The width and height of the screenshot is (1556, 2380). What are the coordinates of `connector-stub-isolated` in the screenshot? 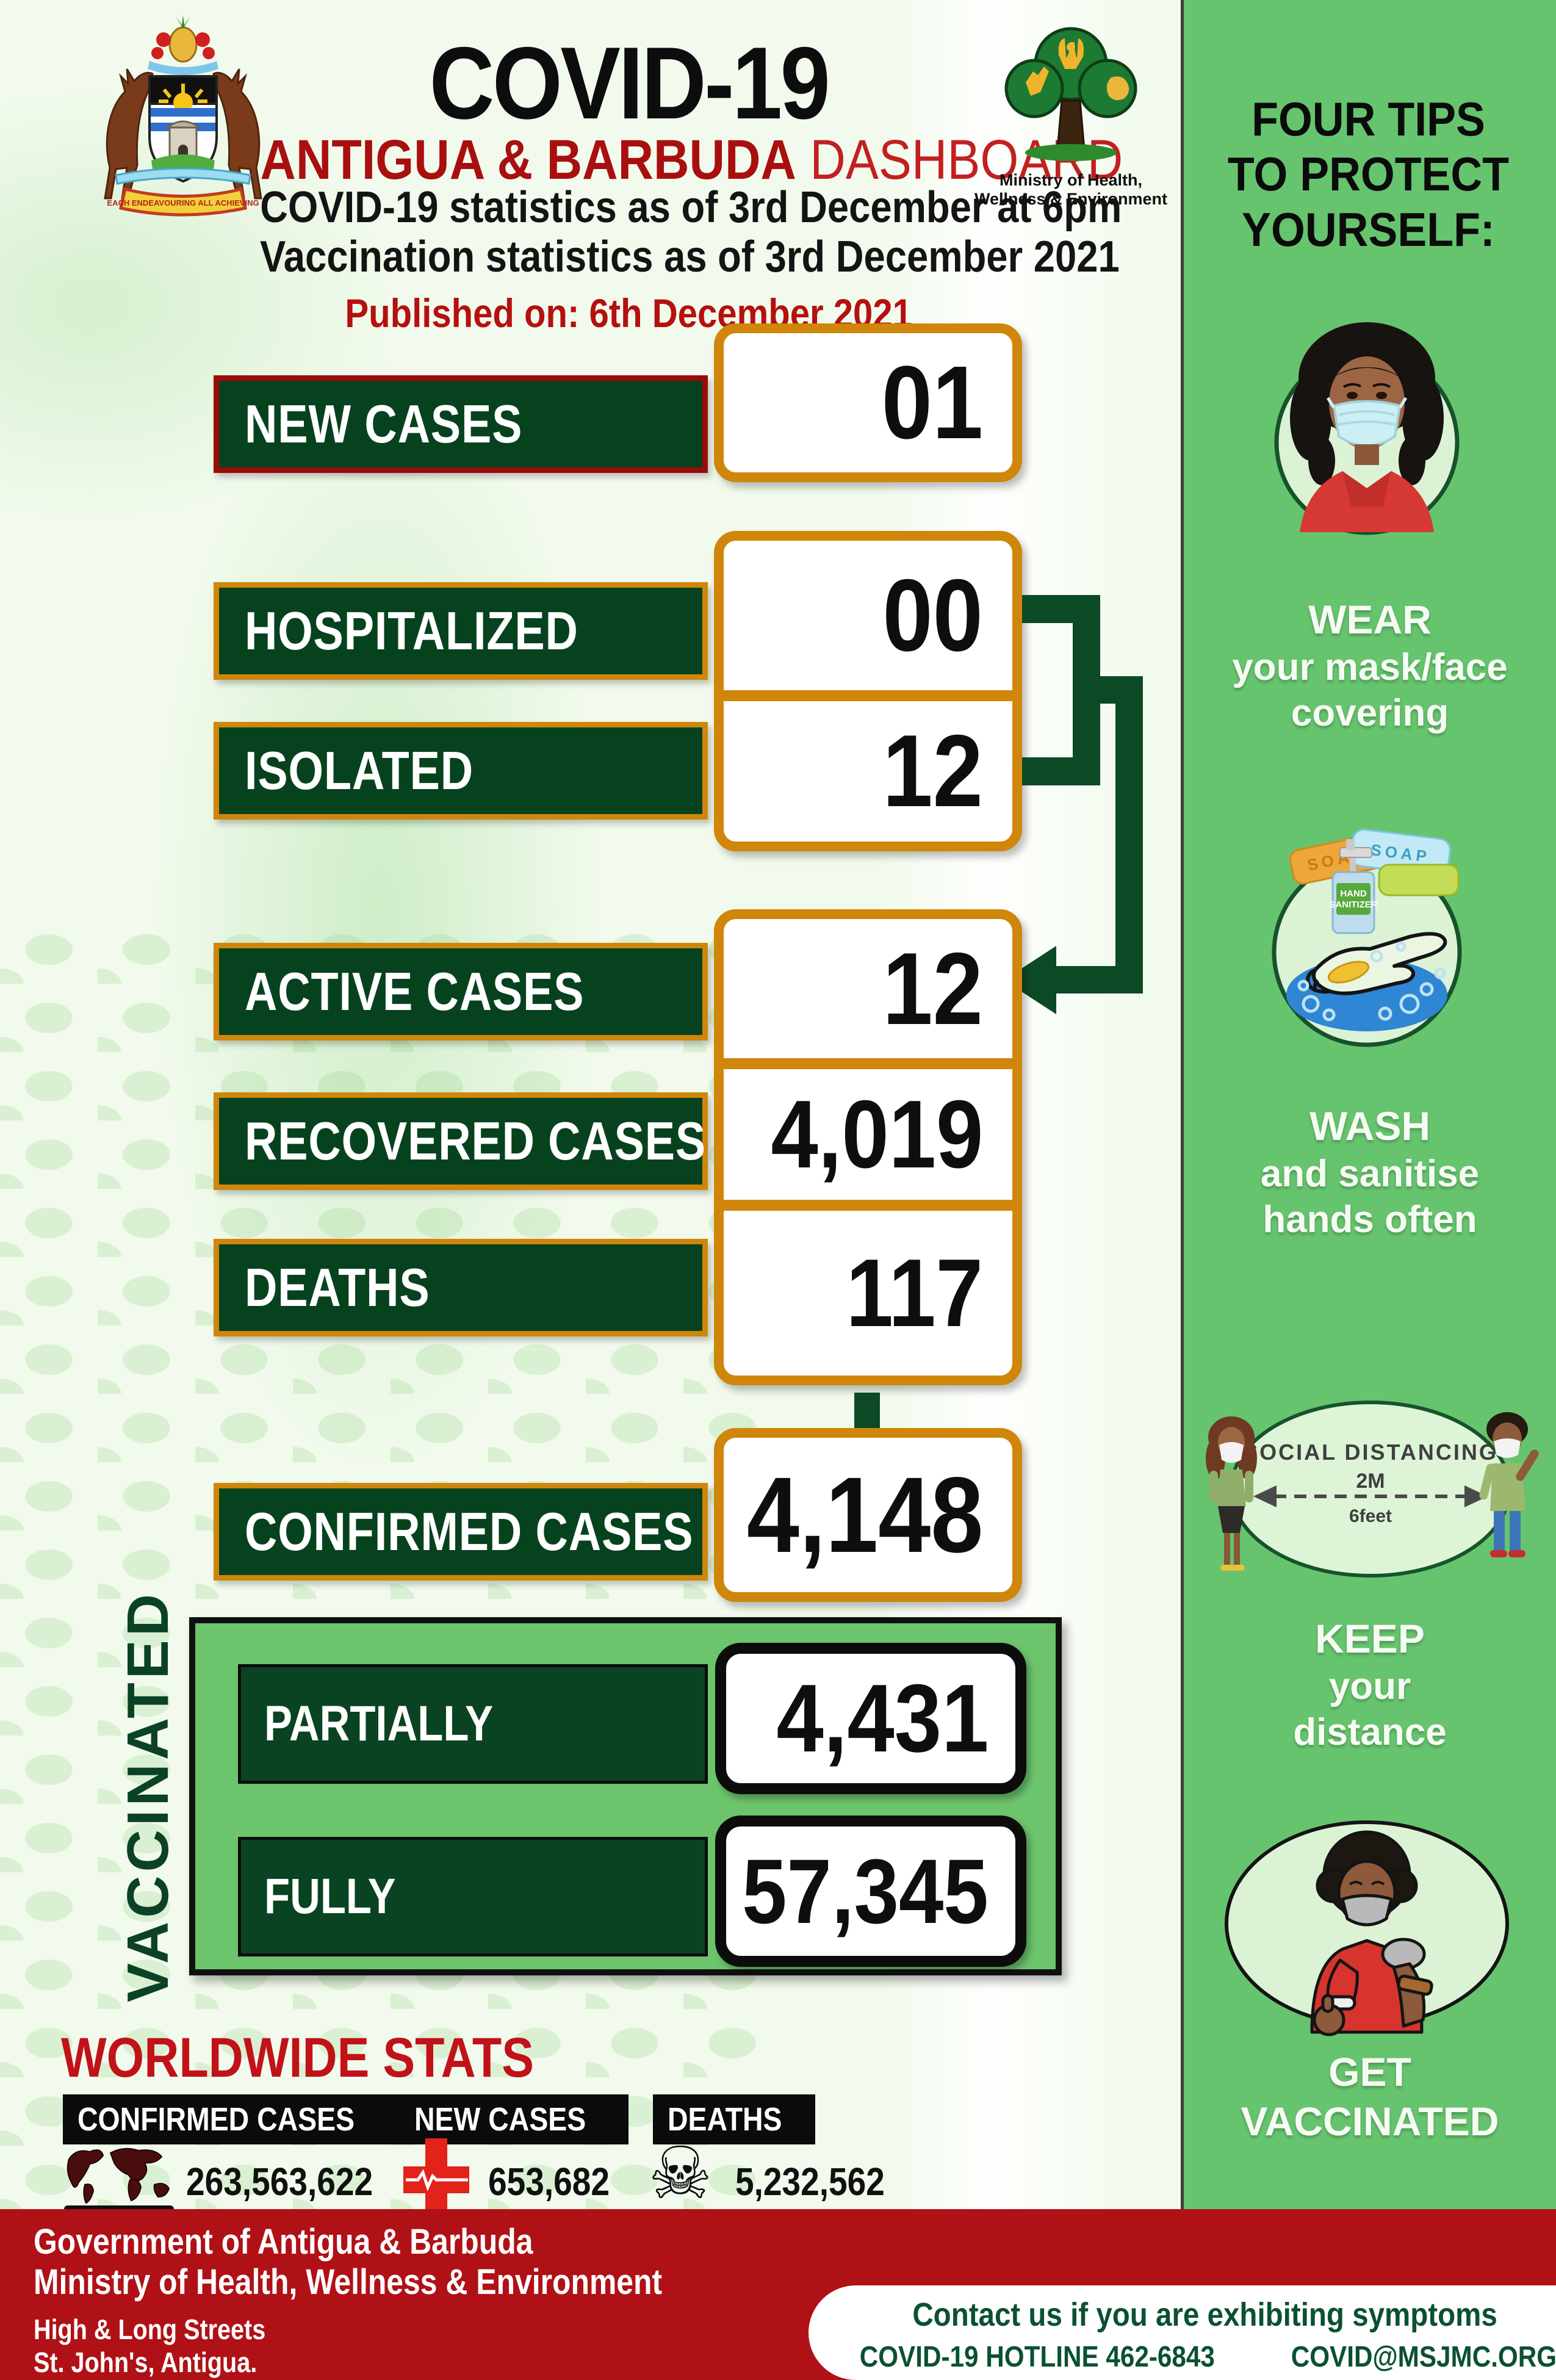 It's located at (1061, 771).